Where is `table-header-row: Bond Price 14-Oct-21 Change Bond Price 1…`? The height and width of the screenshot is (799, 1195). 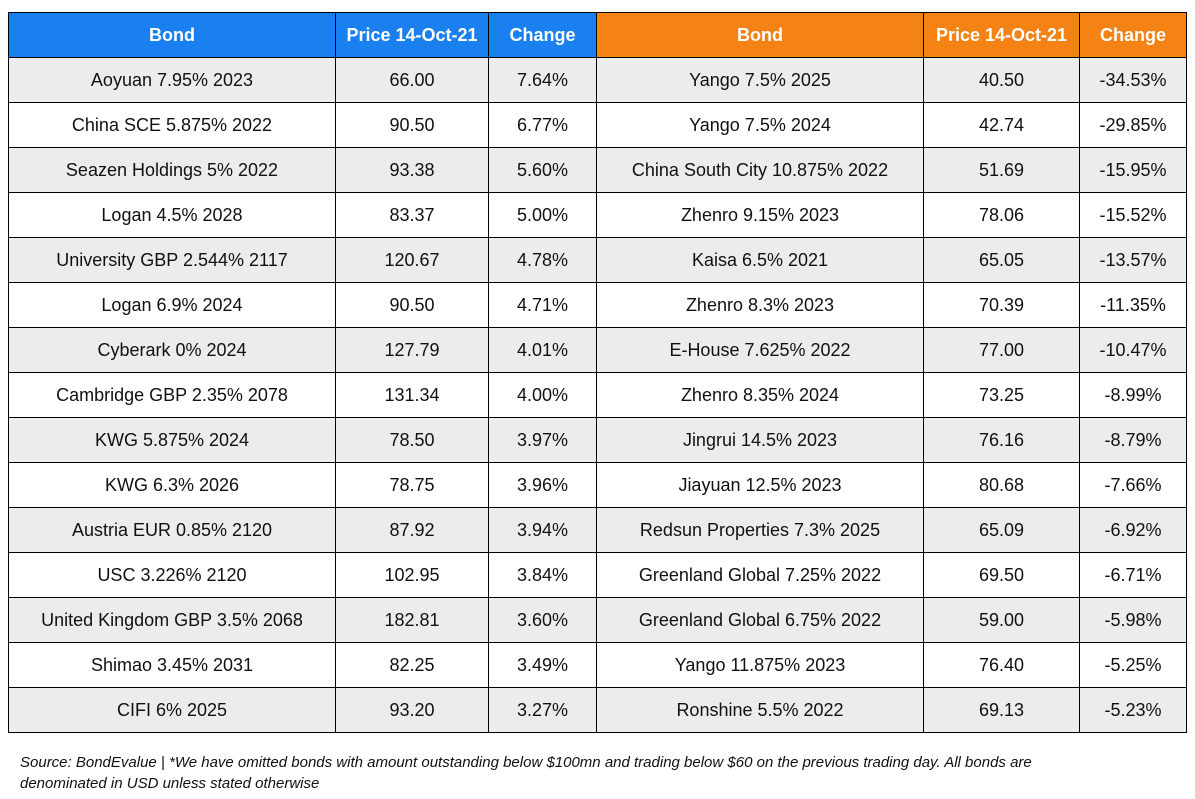
table-header-row: Bond Price 14-Oct-21 Change Bond Price 1… is located at coordinates (597, 35).